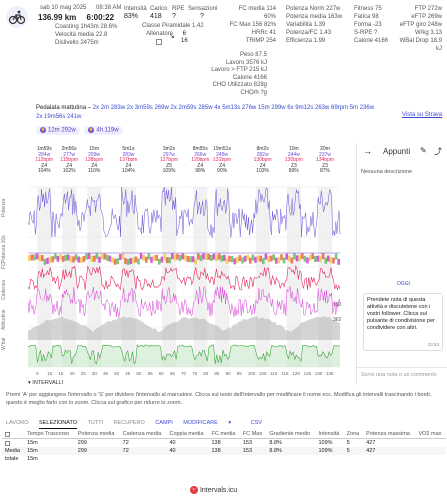 The image size is (447, 500). I want to click on table-header: Zona, so click(353, 434).